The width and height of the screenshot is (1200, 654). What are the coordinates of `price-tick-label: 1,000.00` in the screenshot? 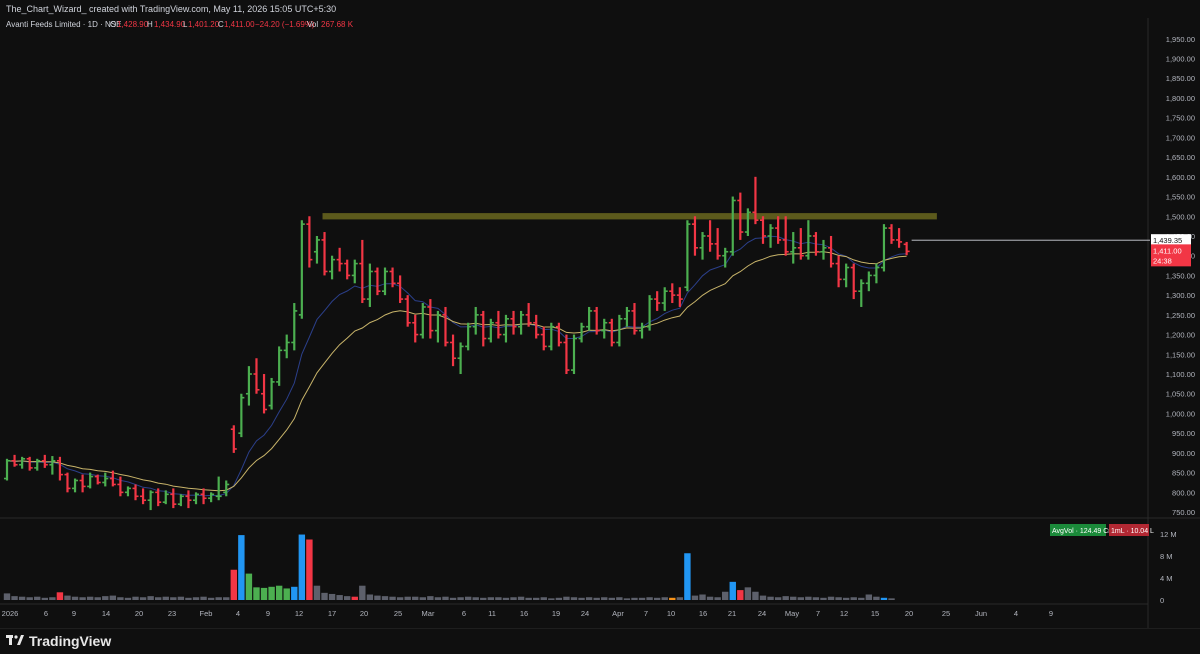 It's located at (1180, 413).